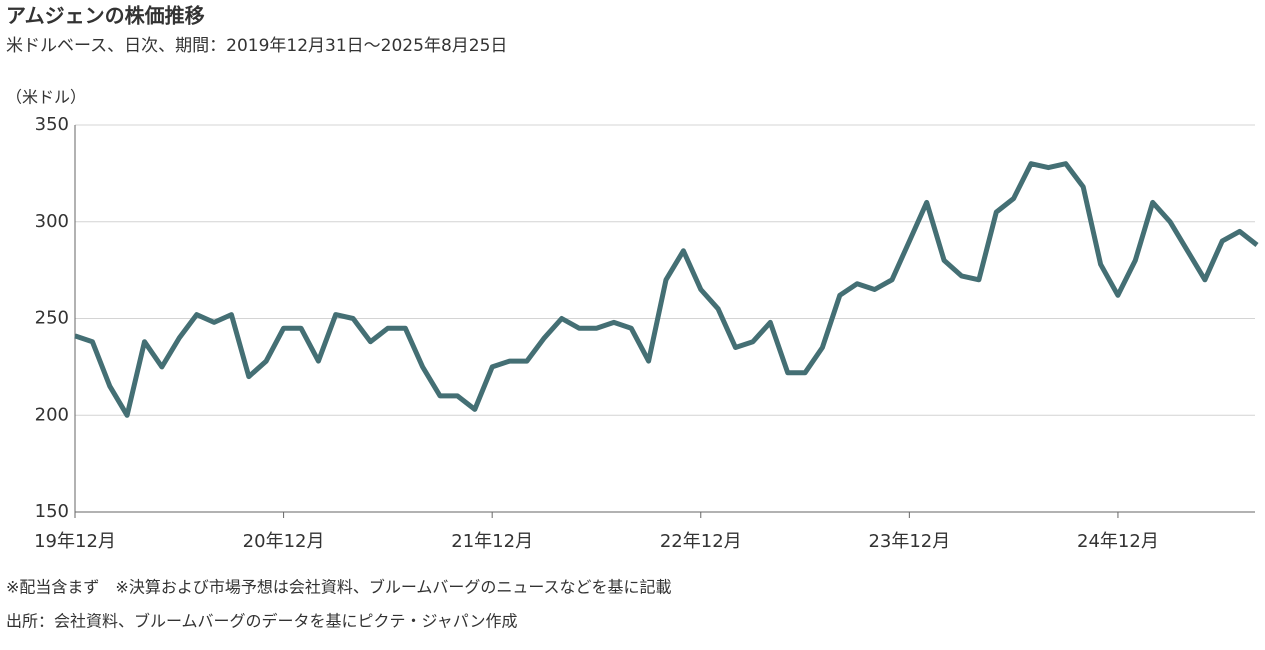  I want to click on y-tick-label: 300, so click(52, 221).